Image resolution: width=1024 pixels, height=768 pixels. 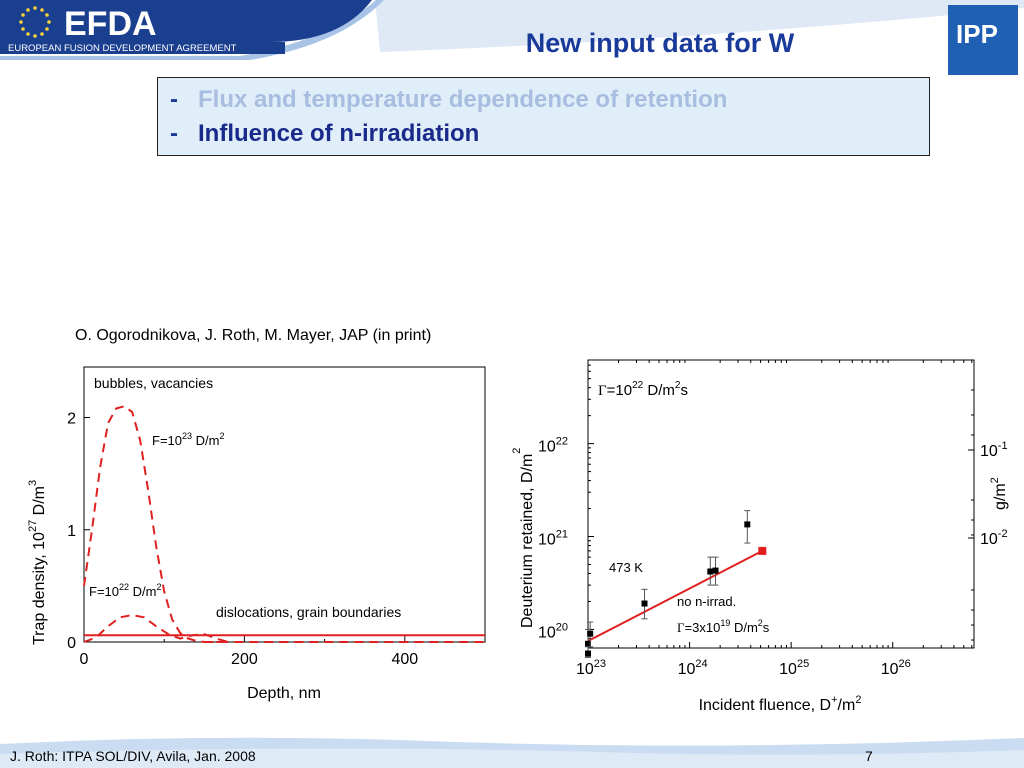 What do you see at coordinates (122, 48) in the screenshot?
I see `efda-subtitle: EUROPEAN FUSION DEVELOPMENT AGREEMENT` at bounding box center [122, 48].